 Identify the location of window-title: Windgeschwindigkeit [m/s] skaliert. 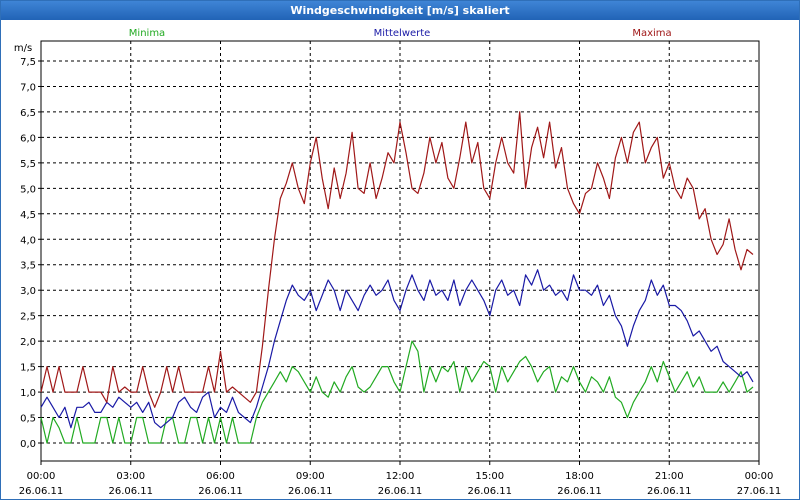
(400, 10).